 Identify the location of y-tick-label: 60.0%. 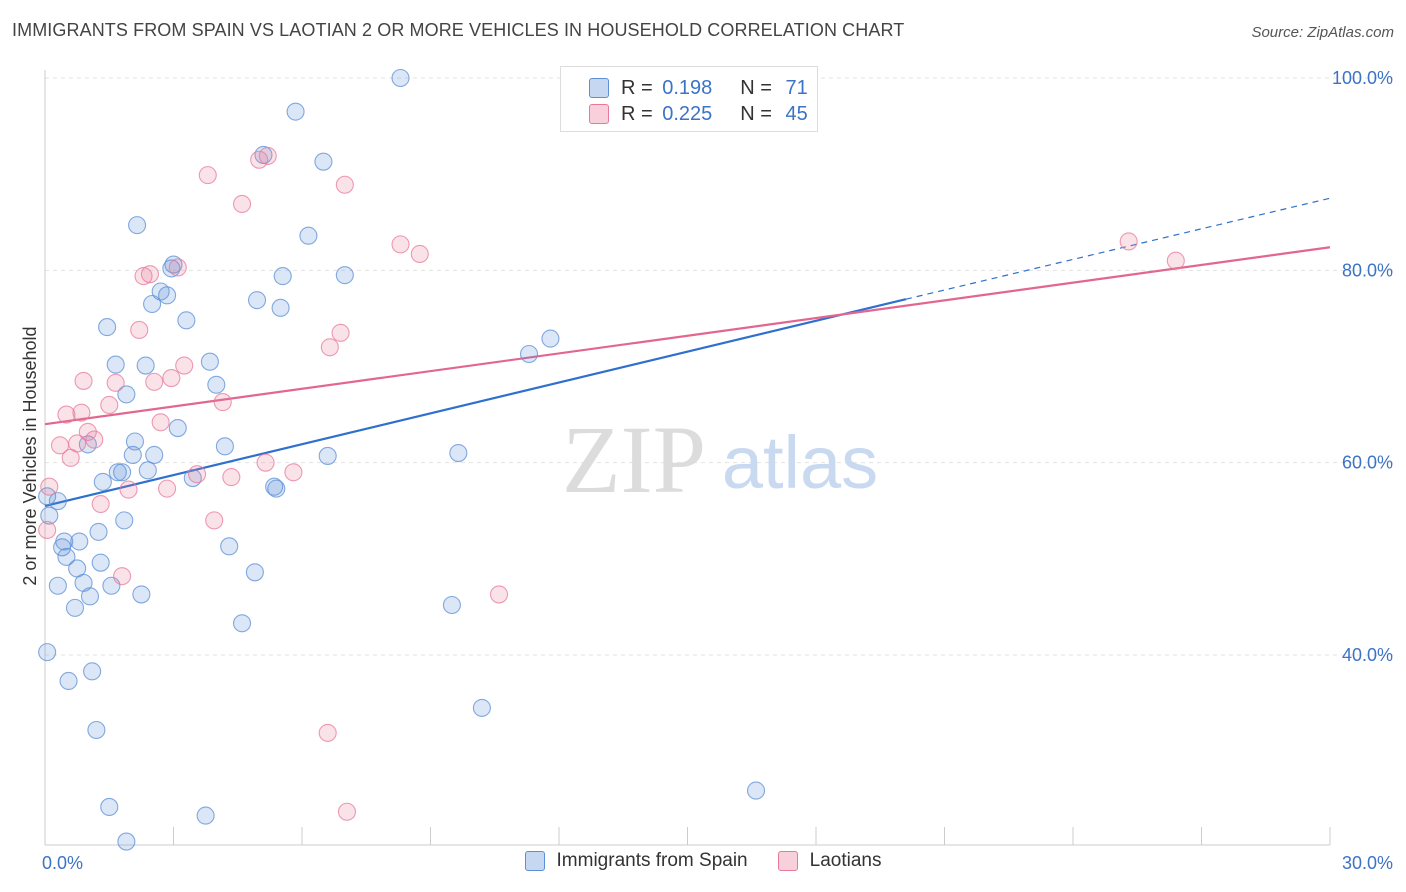
(1367, 463).